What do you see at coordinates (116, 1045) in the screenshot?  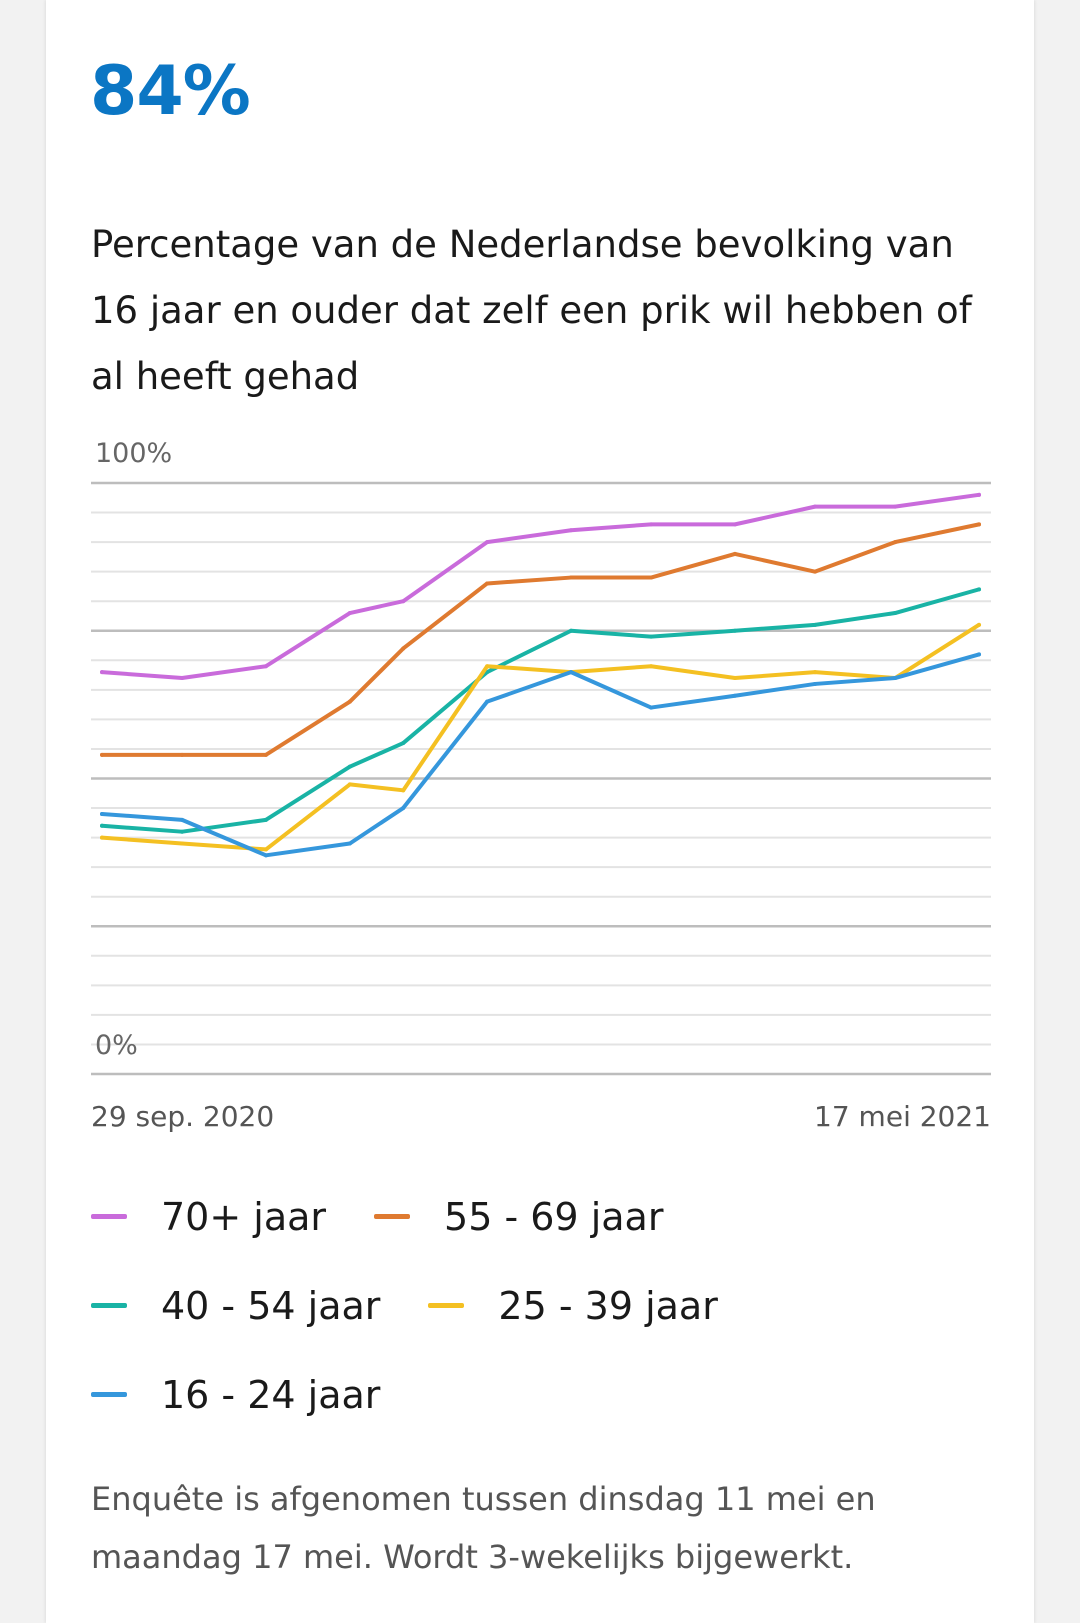 I see `y-tick-label-bottom: 0%` at bounding box center [116, 1045].